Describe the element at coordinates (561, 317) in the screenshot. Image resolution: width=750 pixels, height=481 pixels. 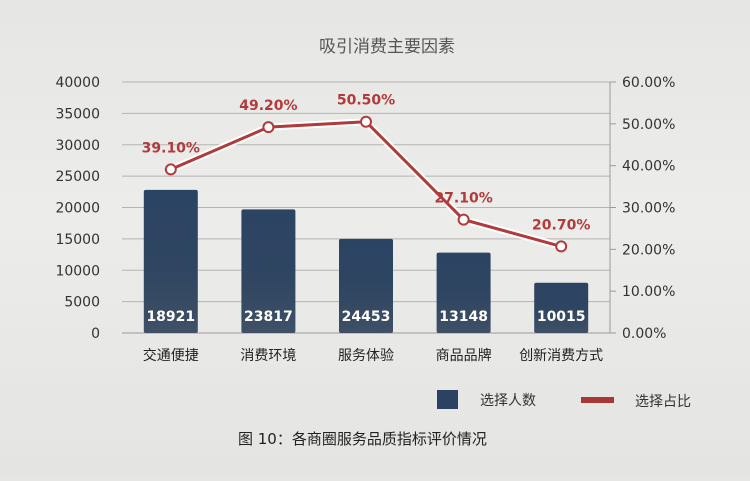
I see `bar-data-label: 10015` at that location.